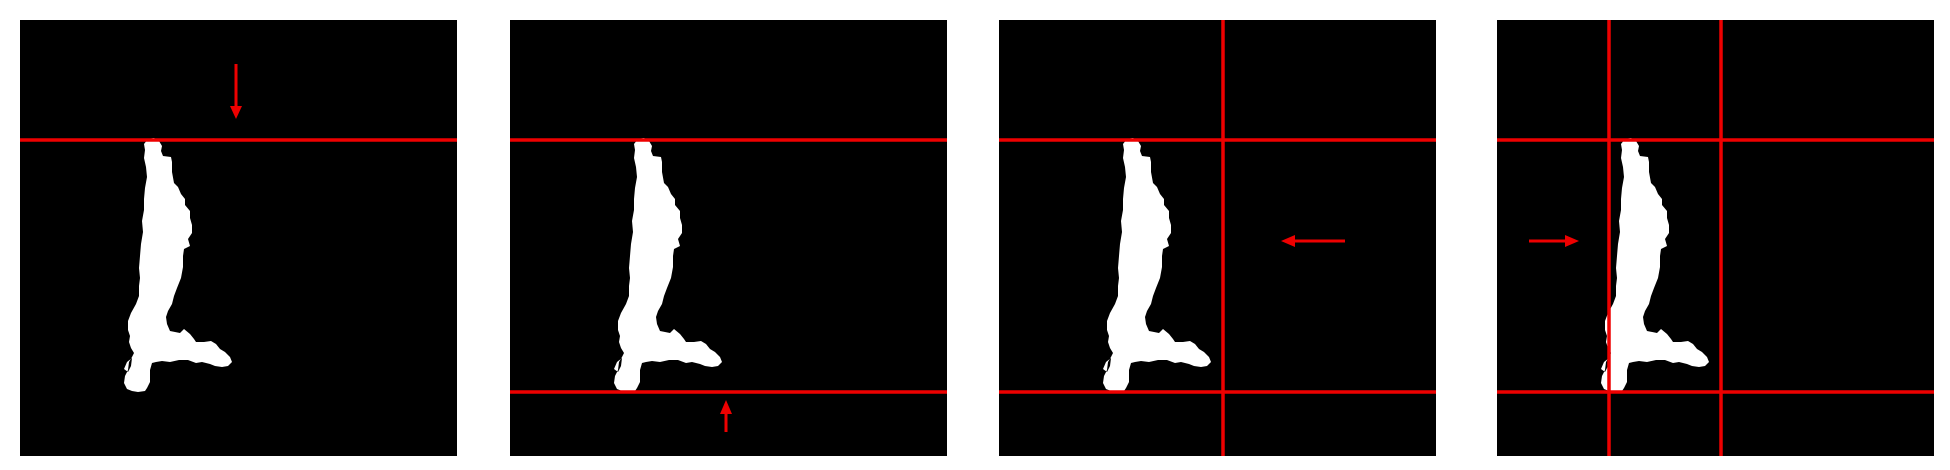  Describe the element at coordinates (1313, 241) in the screenshot. I see `left-arrow-icon` at that location.